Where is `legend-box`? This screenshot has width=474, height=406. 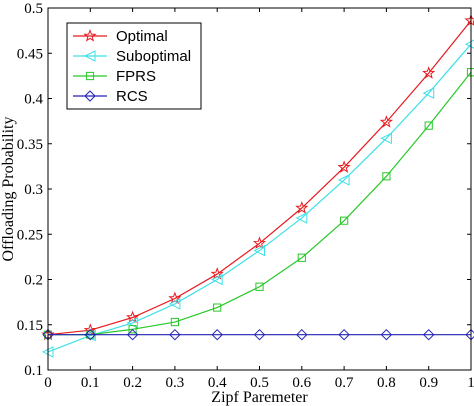 legend-box is located at coordinates (134, 66).